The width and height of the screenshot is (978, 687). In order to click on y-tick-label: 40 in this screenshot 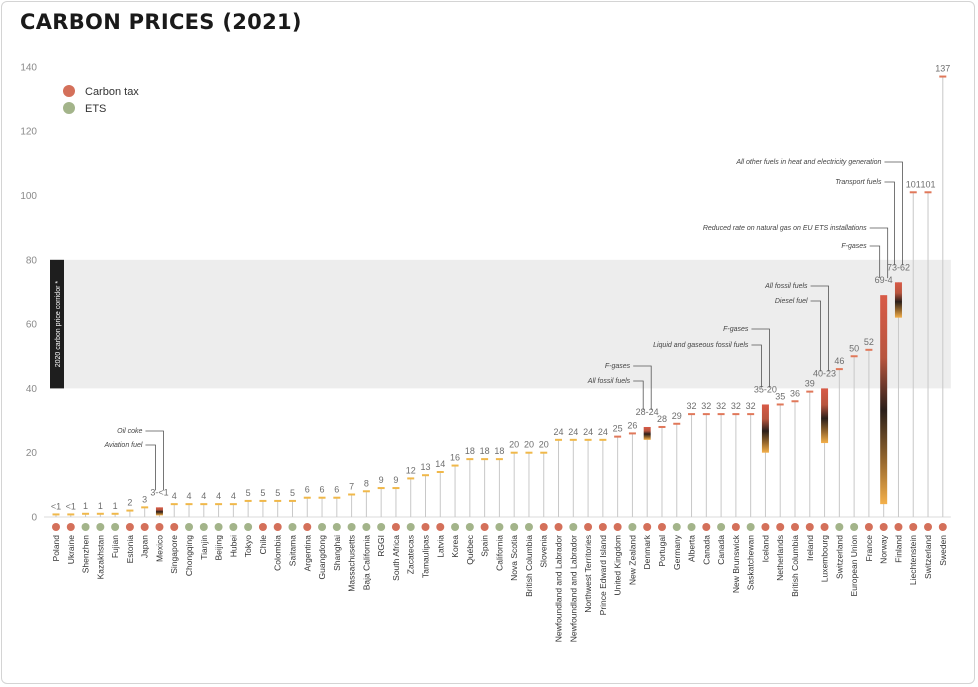, I will do `click(32, 389)`.